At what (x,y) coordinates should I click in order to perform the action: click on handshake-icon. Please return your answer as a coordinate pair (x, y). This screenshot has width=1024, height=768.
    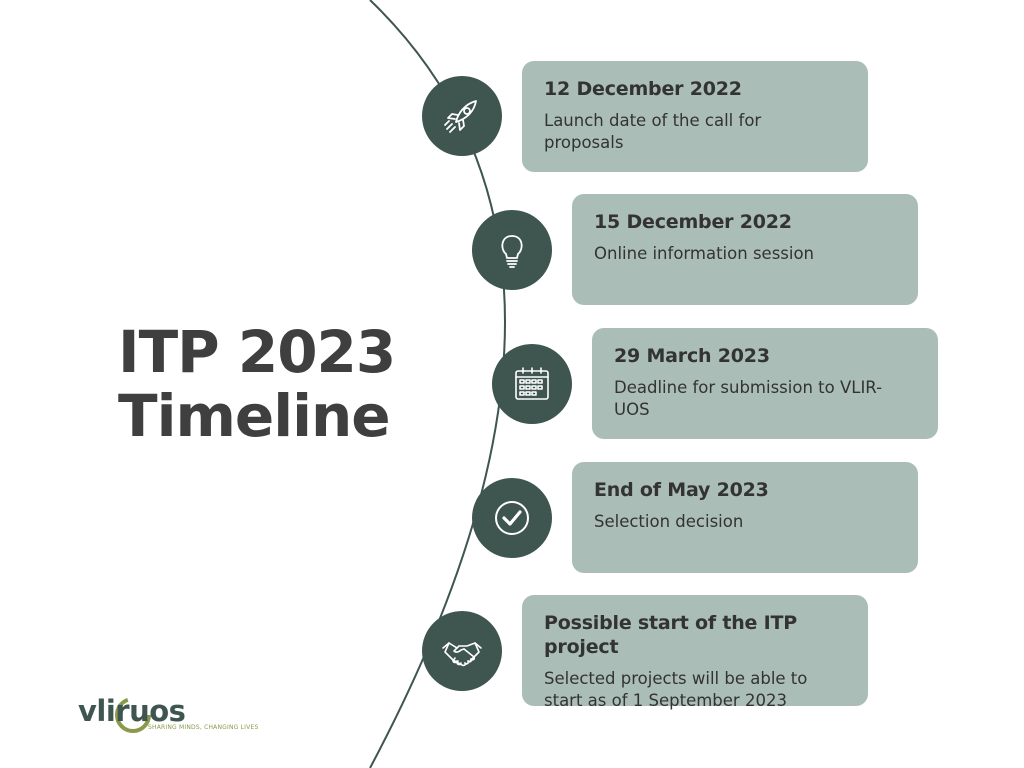
    Looking at the image, I should click on (462, 654).